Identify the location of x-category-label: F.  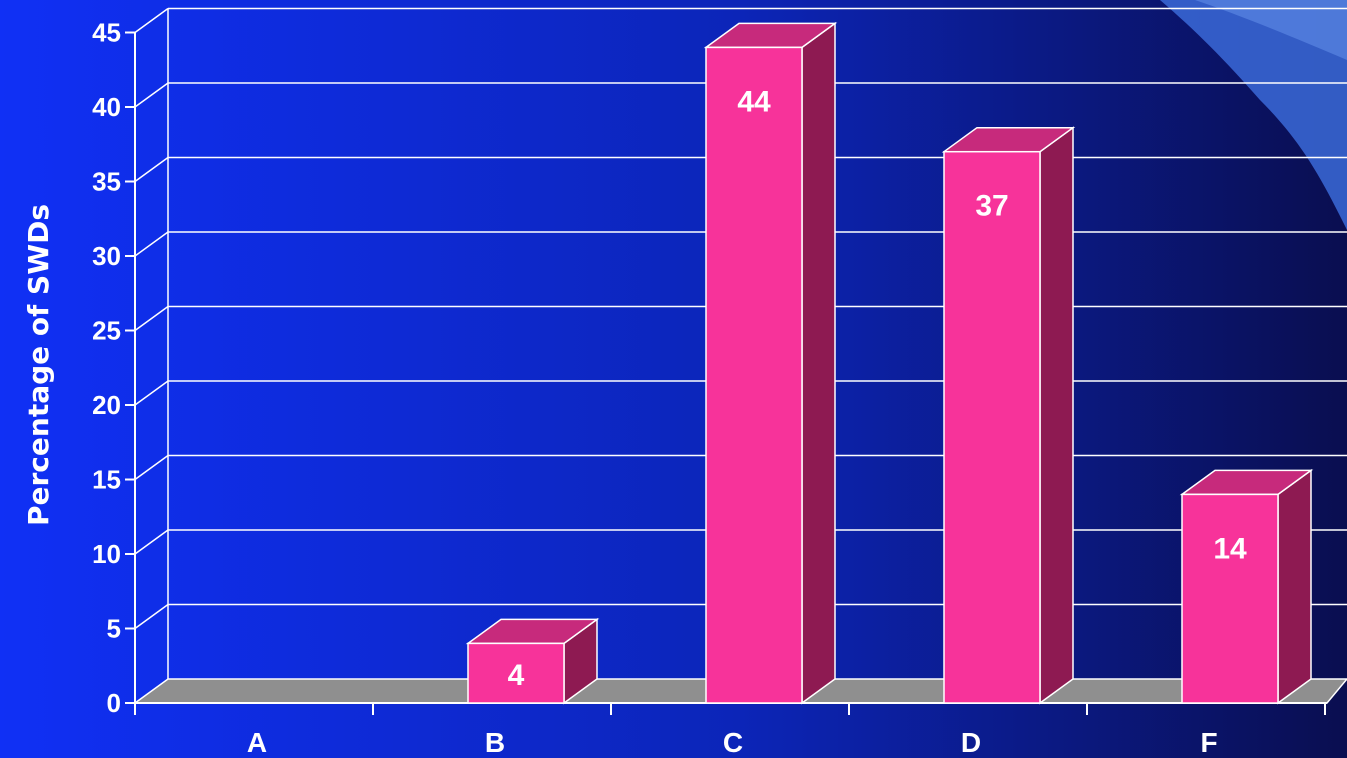
(1208, 742).